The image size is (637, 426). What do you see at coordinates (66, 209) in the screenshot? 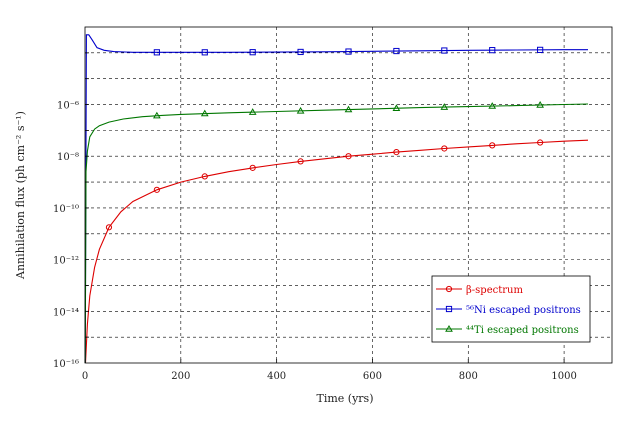
I see `y-tick-label: 10⁻¹⁰` at bounding box center [66, 209].